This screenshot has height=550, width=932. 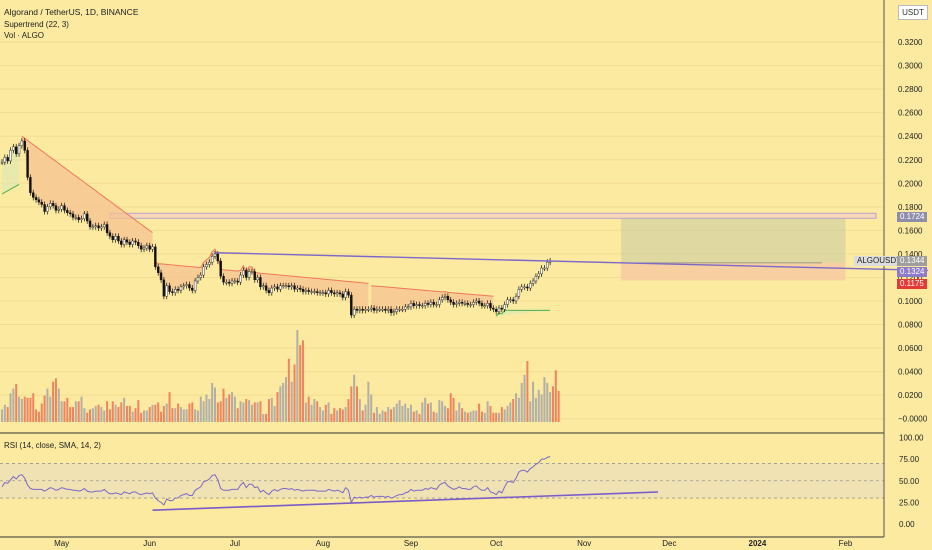 What do you see at coordinates (912, 284) in the screenshot?
I see `stop-price-label: 0.1175` at bounding box center [912, 284].